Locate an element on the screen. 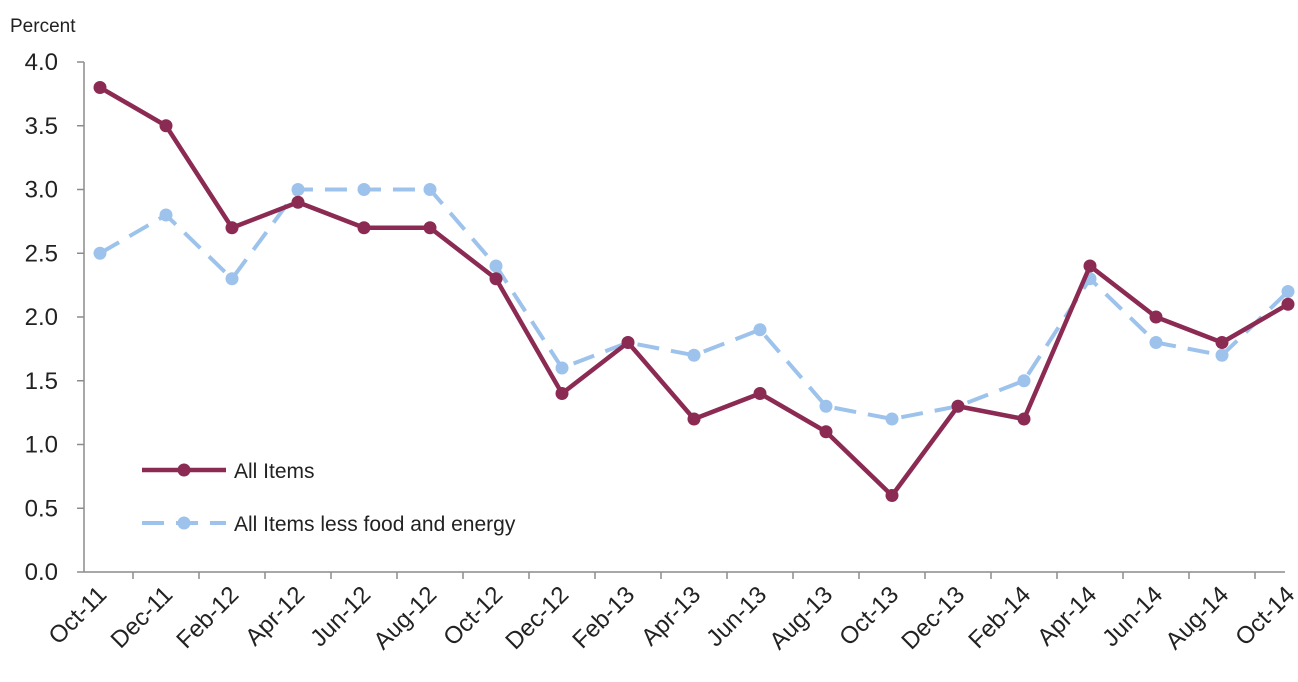 This screenshot has height=682, width=1298. x-tick-label: Aug-14 is located at coordinates (1197, 618).